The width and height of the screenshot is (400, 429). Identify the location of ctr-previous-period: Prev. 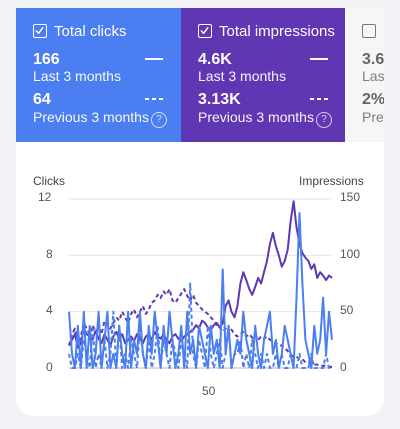
(373, 117).